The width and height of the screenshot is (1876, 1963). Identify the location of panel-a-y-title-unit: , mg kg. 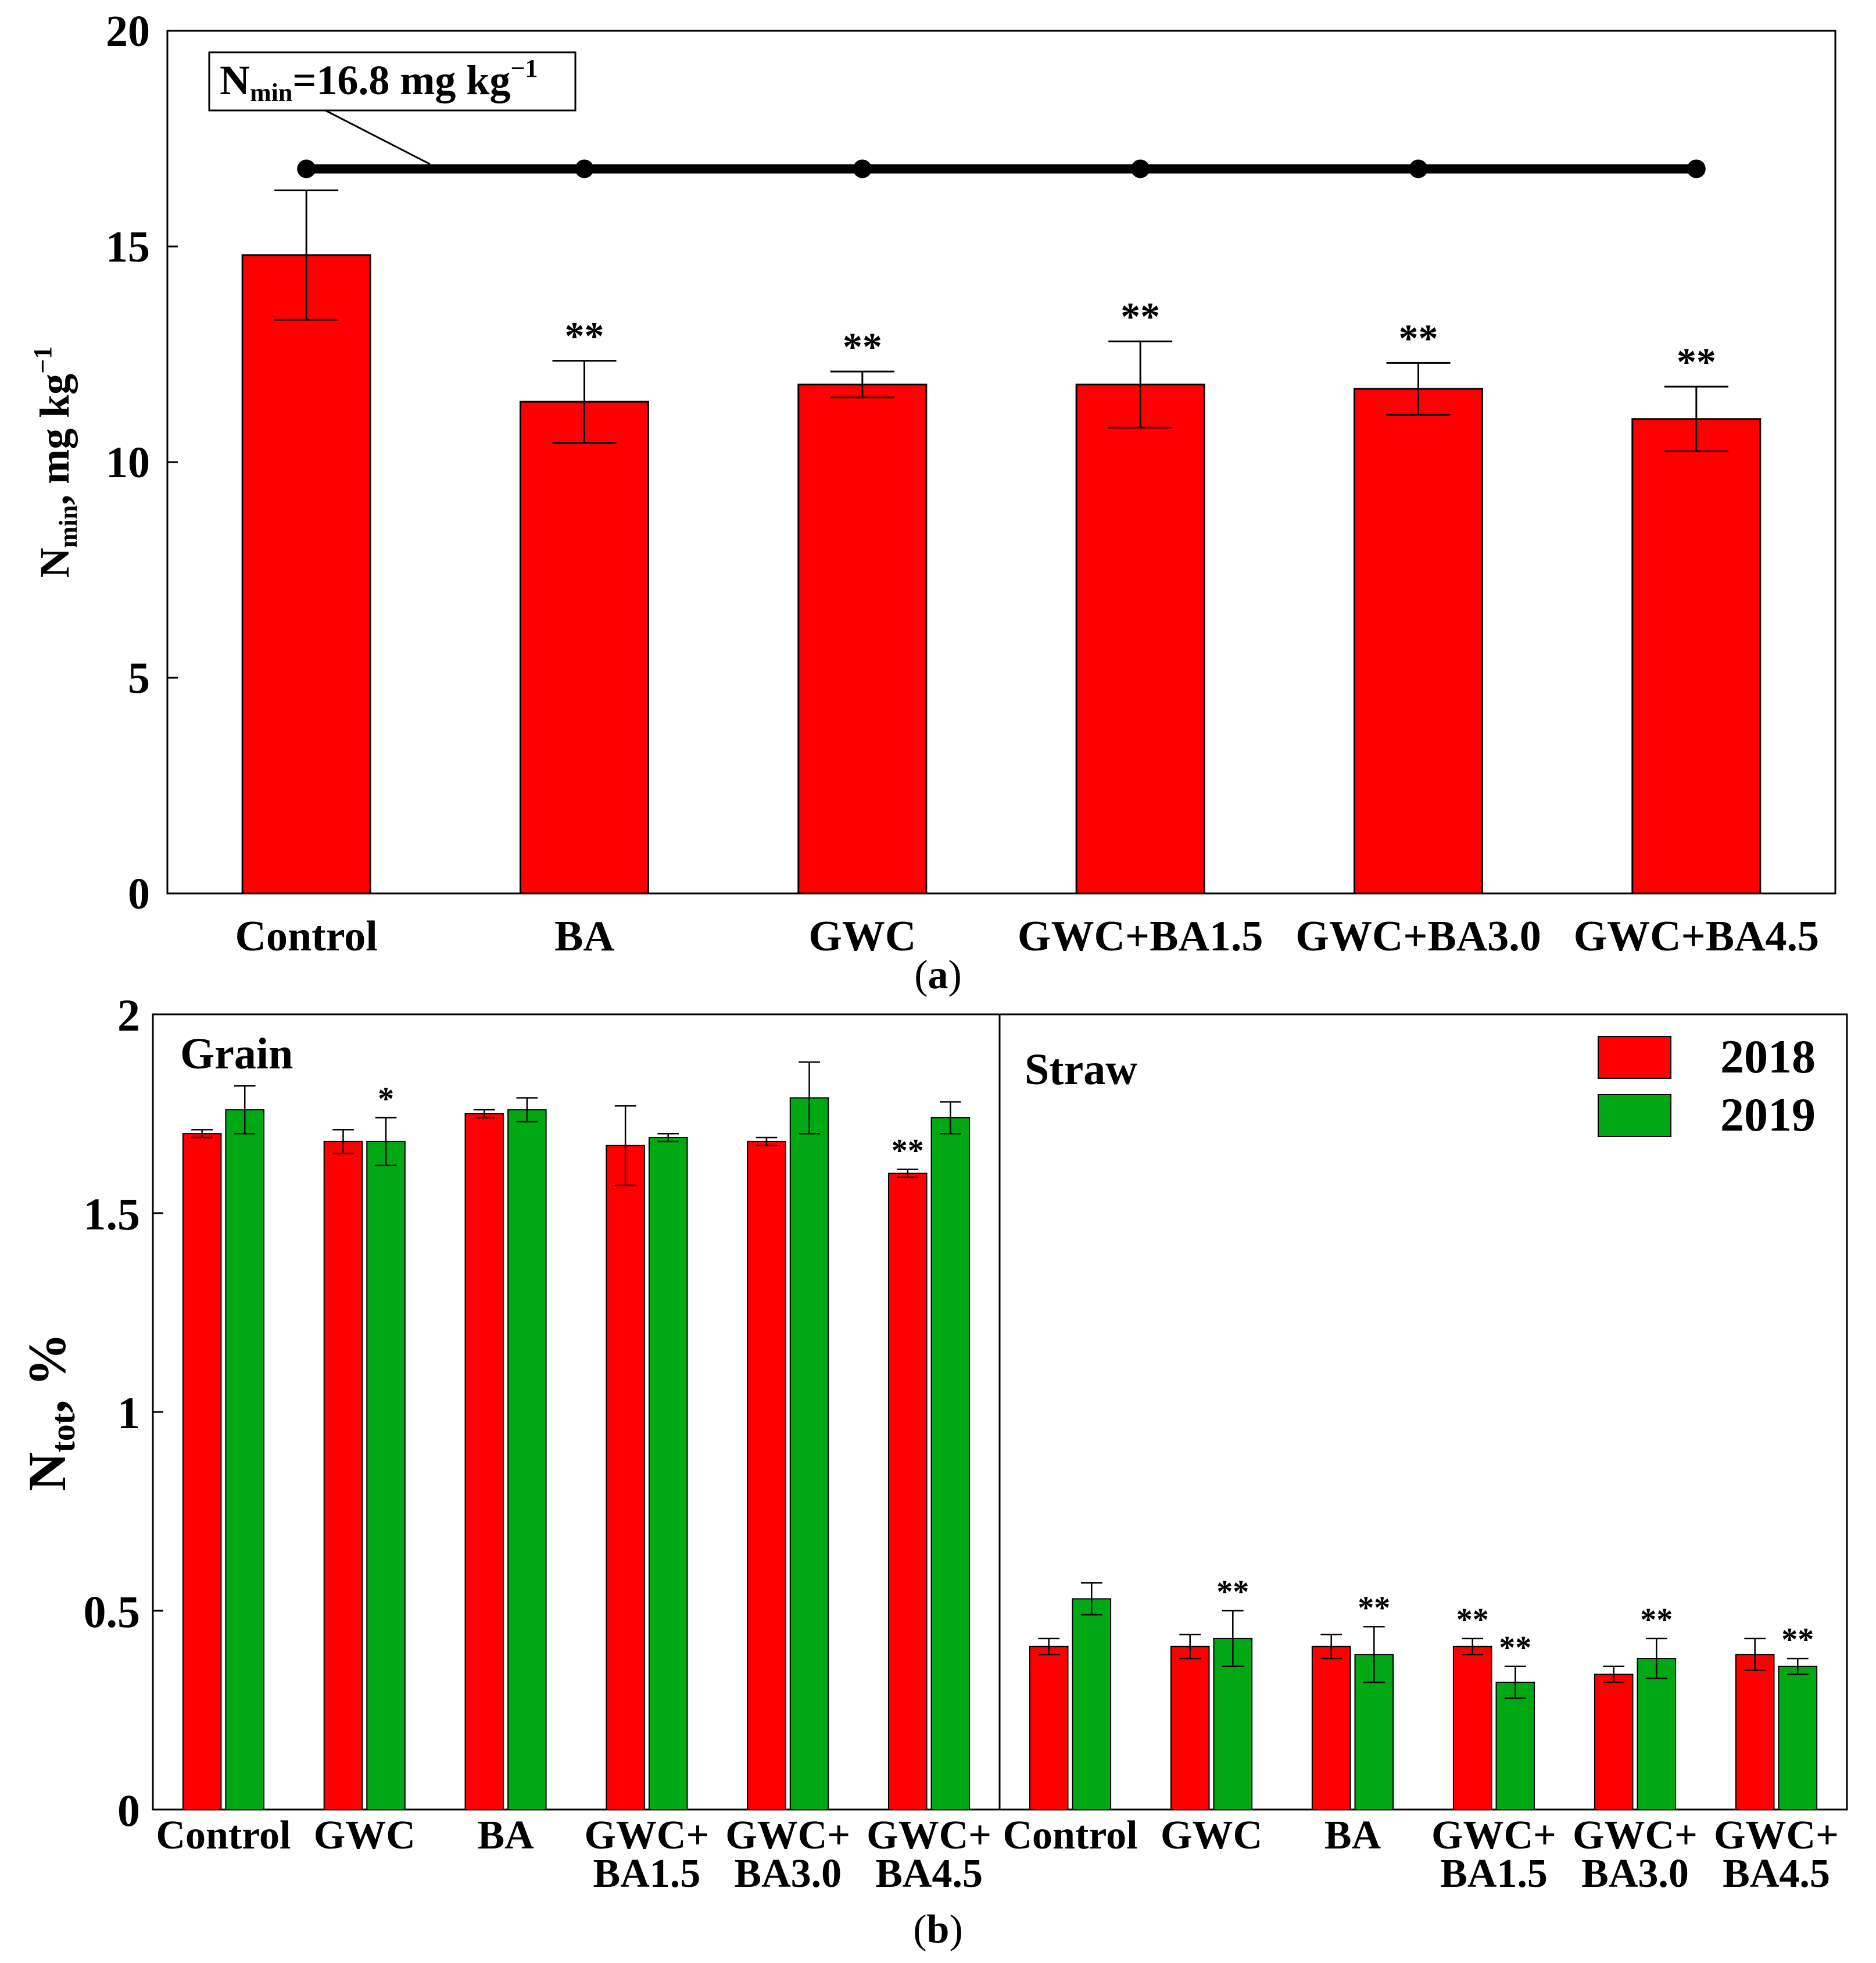
(54, 439).